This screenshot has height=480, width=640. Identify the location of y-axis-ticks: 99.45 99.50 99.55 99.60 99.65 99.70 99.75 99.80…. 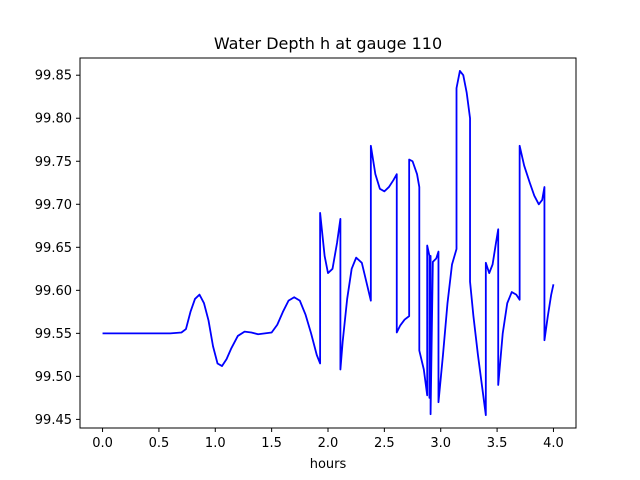
(57, 248).